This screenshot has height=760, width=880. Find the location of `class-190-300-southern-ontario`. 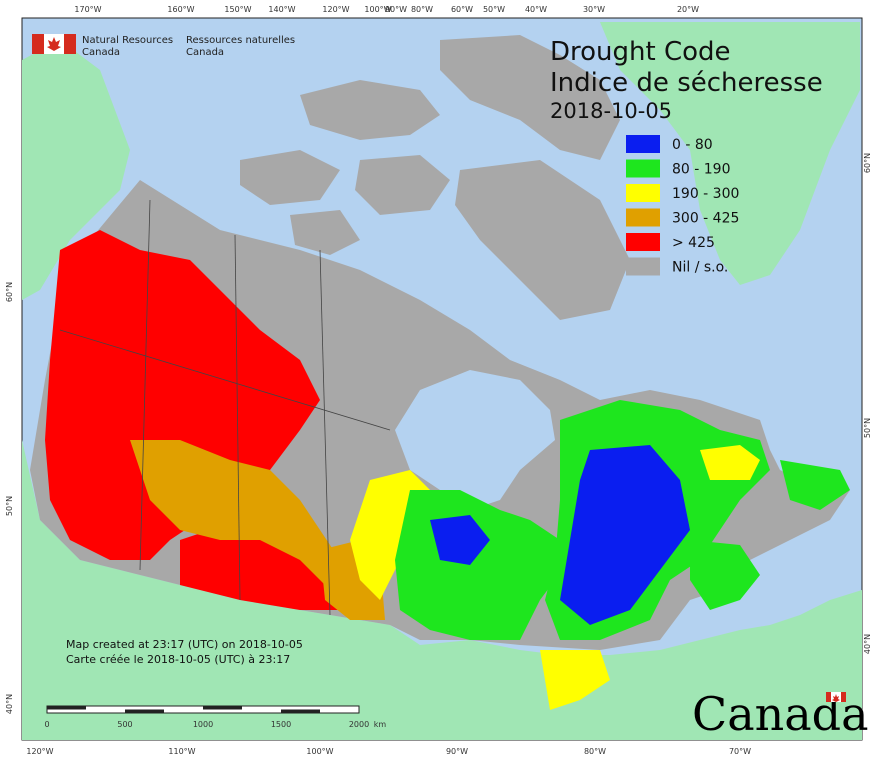

class-190-300-southern-ontario is located at coordinates (575, 680).